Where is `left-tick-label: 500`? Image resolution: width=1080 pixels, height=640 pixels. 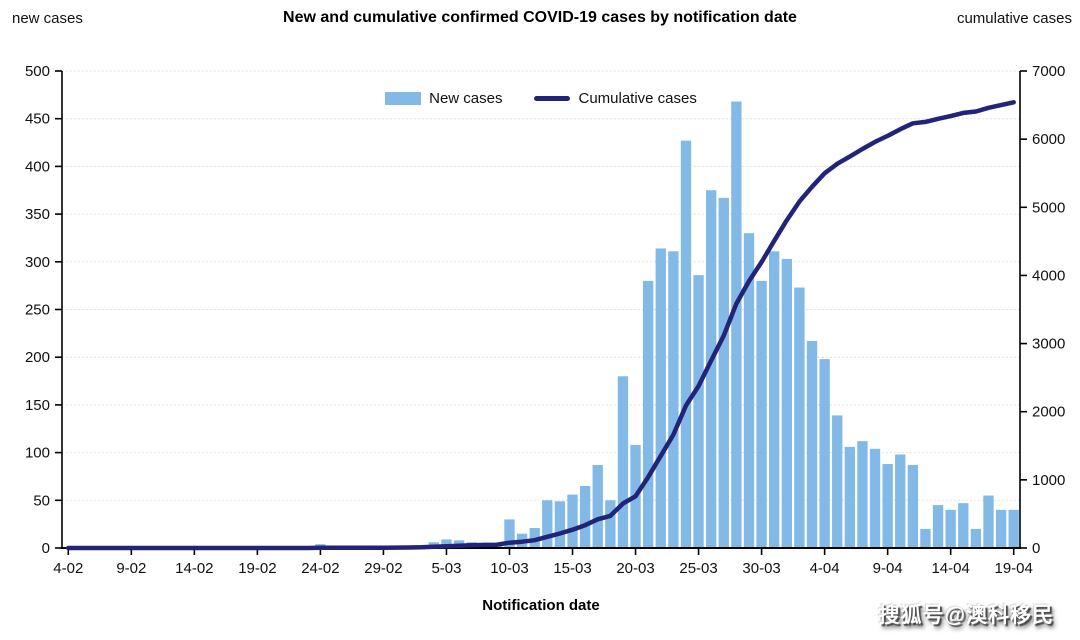 left-tick-label: 500 is located at coordinates (37, 71).